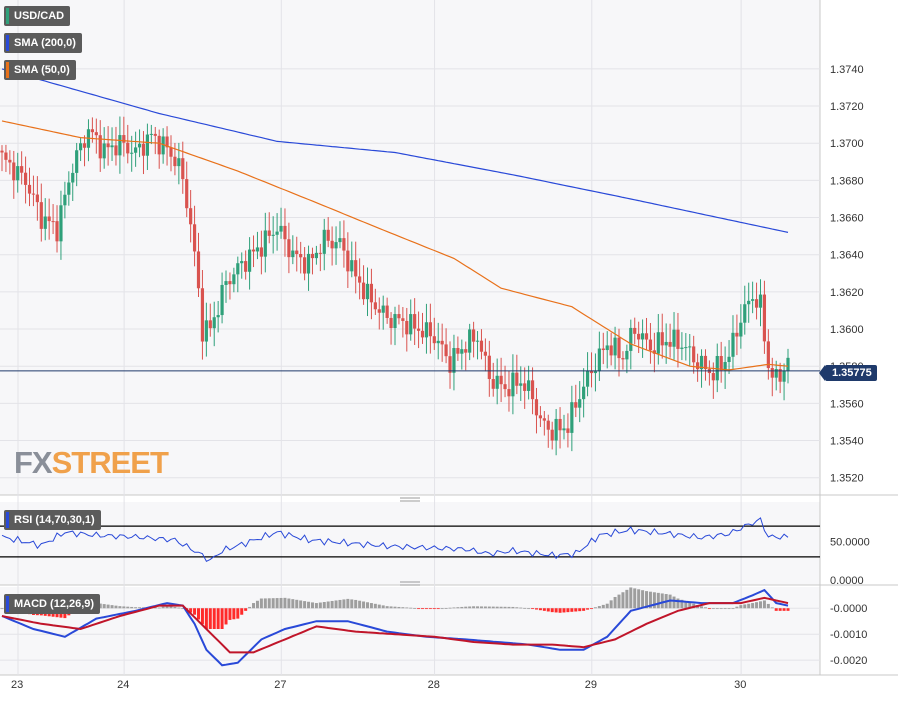 This screenshot has height=702, width=898. Describe the element at coordinates (848, 373) in the screenshot. I see `last-price-badge: 1.35775` at that location.